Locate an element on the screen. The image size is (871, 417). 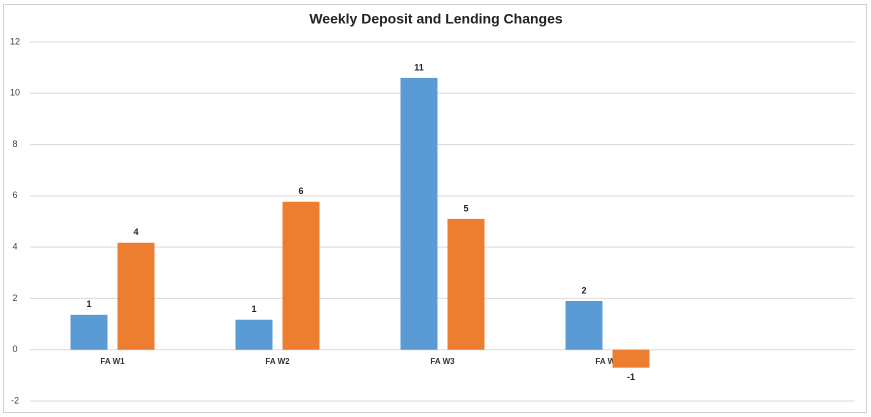
x-tick-label: FA W2 is located at coordinates (277, 361).